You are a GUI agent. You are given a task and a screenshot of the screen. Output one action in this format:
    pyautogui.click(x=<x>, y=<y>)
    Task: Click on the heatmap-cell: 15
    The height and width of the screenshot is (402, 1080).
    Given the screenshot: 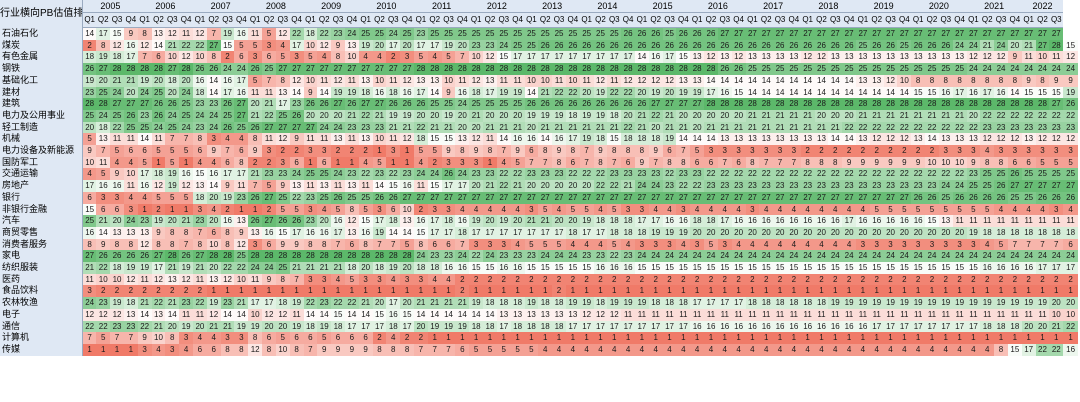 What is the action you would take?
    pyautogui.click(x=393, y=186)
    